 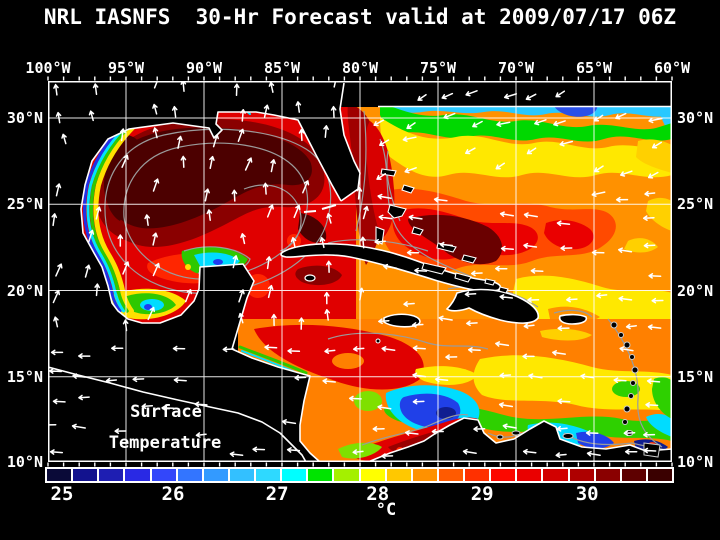 I want to click on lat-label-right: 30°N, so click(x=695, y=118).